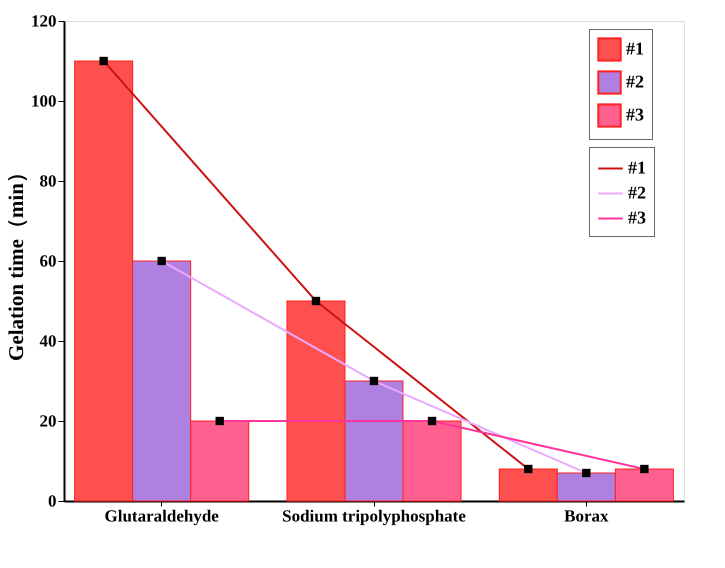  Describe the element at coordinates (52, 501) in the screenshot. I see `y-tick-label: 0` at that location.